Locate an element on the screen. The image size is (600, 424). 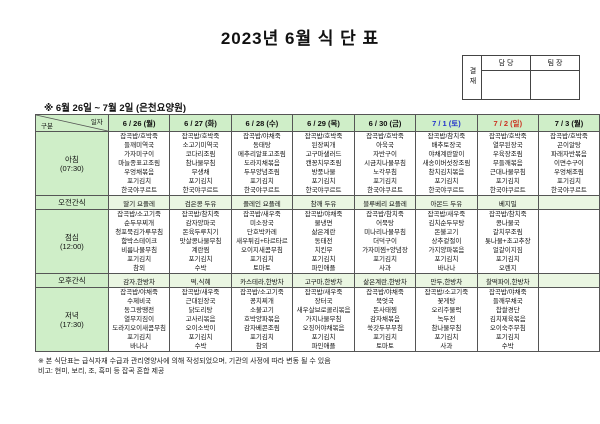
menu-item: 가자미찜+양념장 is located at coordinates (385, 250).